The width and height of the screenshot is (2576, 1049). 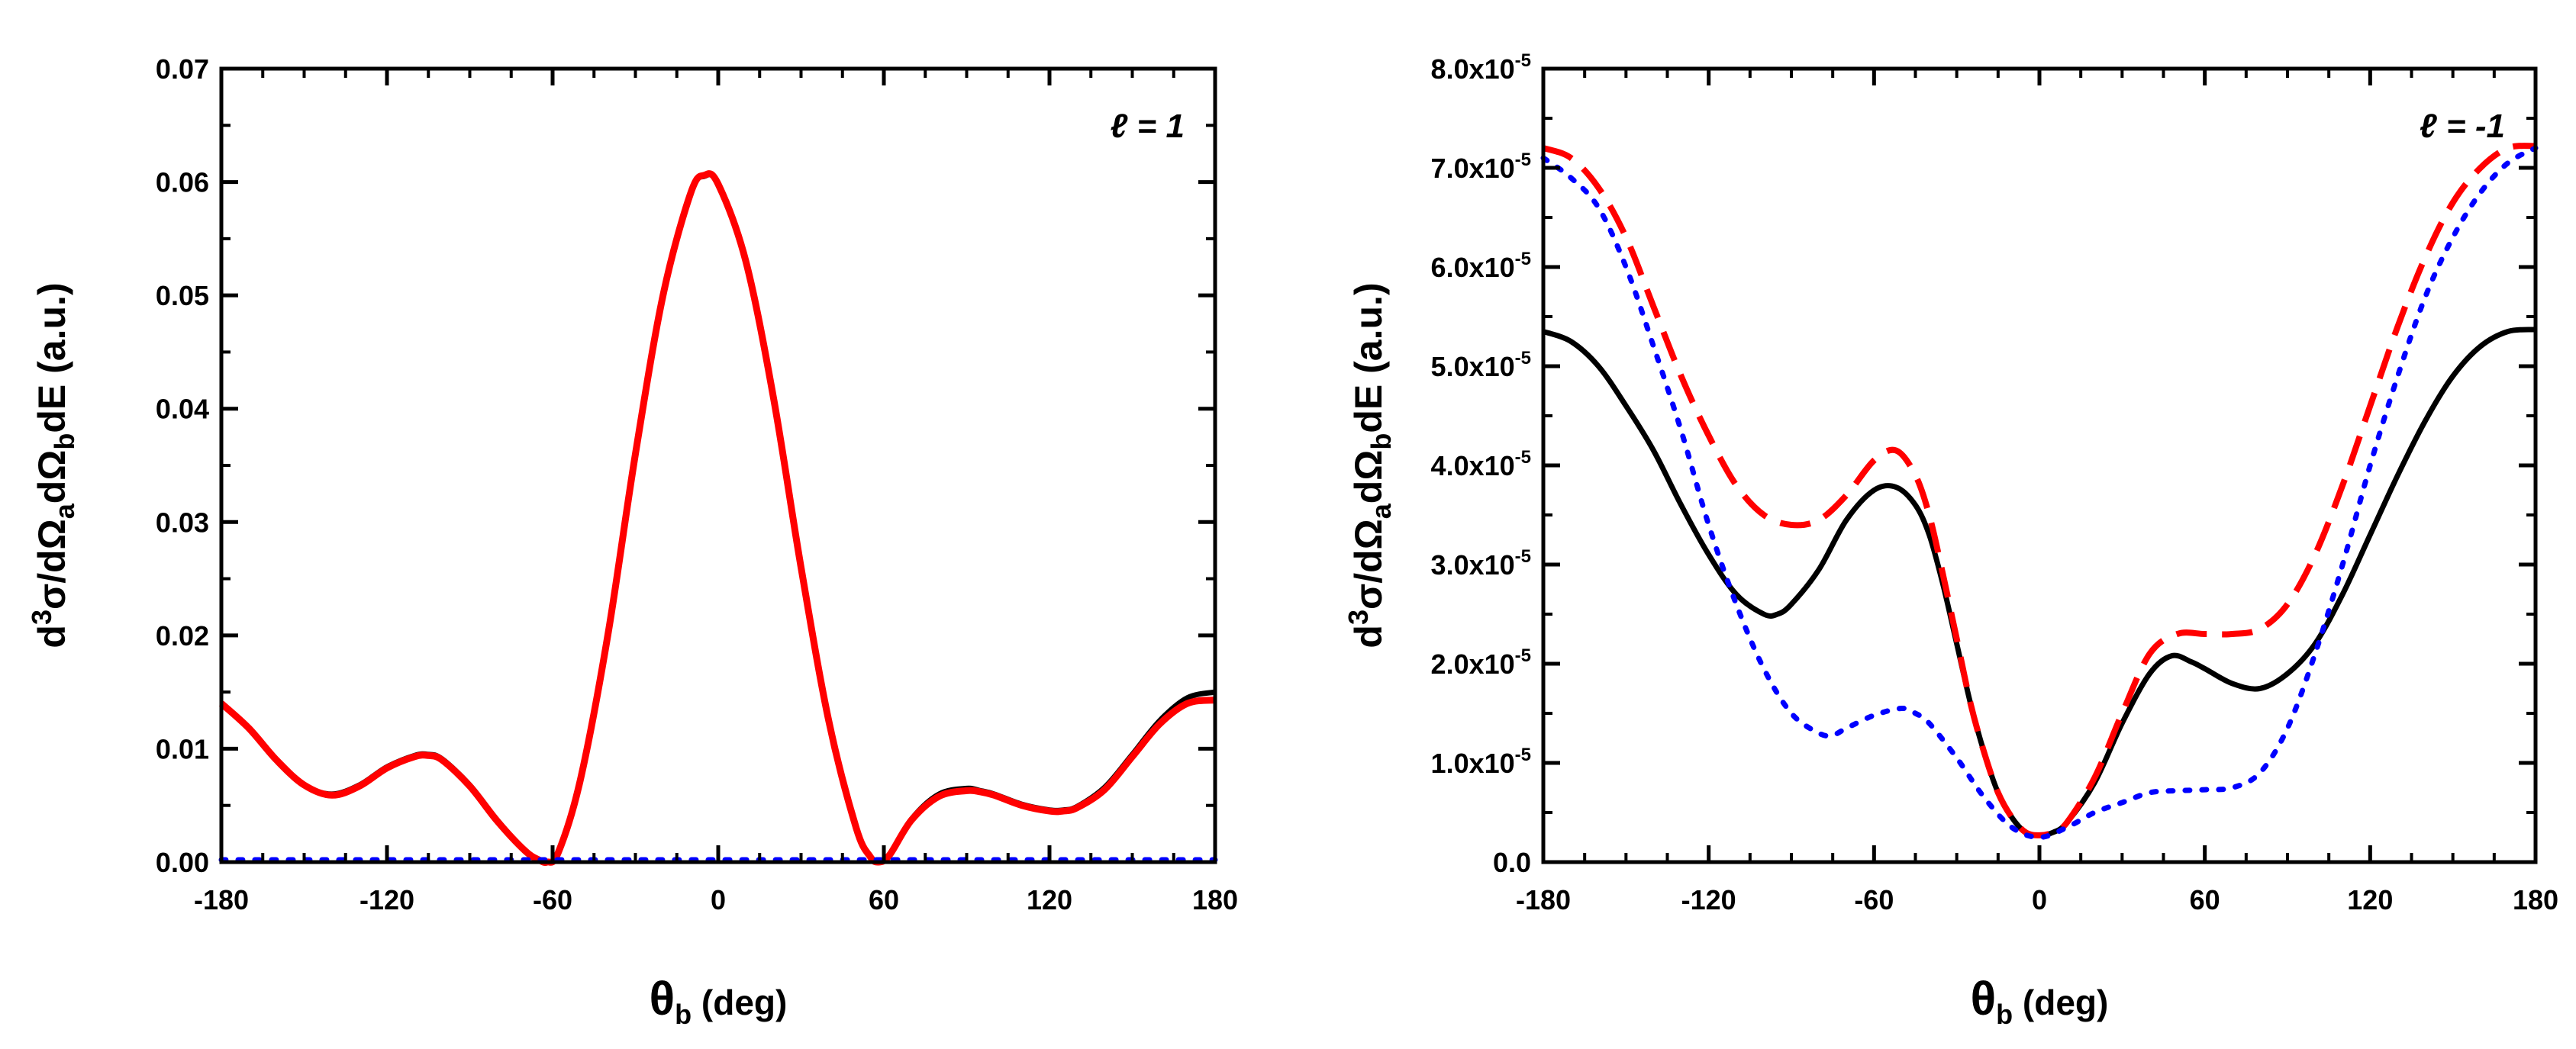 I want to click on left-xtick-label: 120, so click(x=1050, y=899).